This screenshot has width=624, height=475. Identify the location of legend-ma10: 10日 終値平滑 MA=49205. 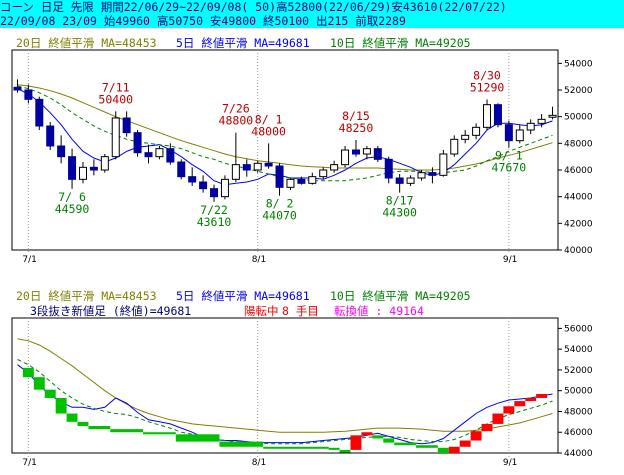
(400, 43).